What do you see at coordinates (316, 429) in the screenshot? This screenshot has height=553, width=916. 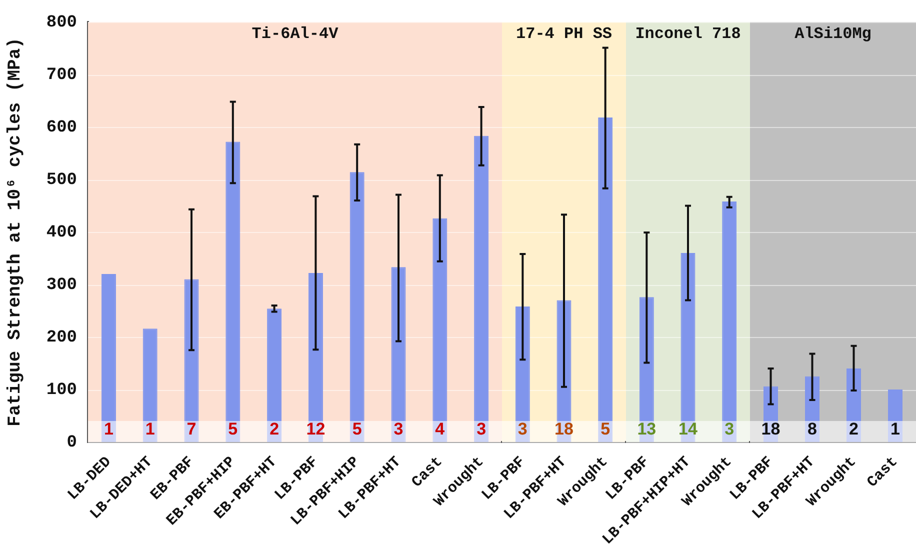 I see `annotation: 12` at bounding box center [316, 429].